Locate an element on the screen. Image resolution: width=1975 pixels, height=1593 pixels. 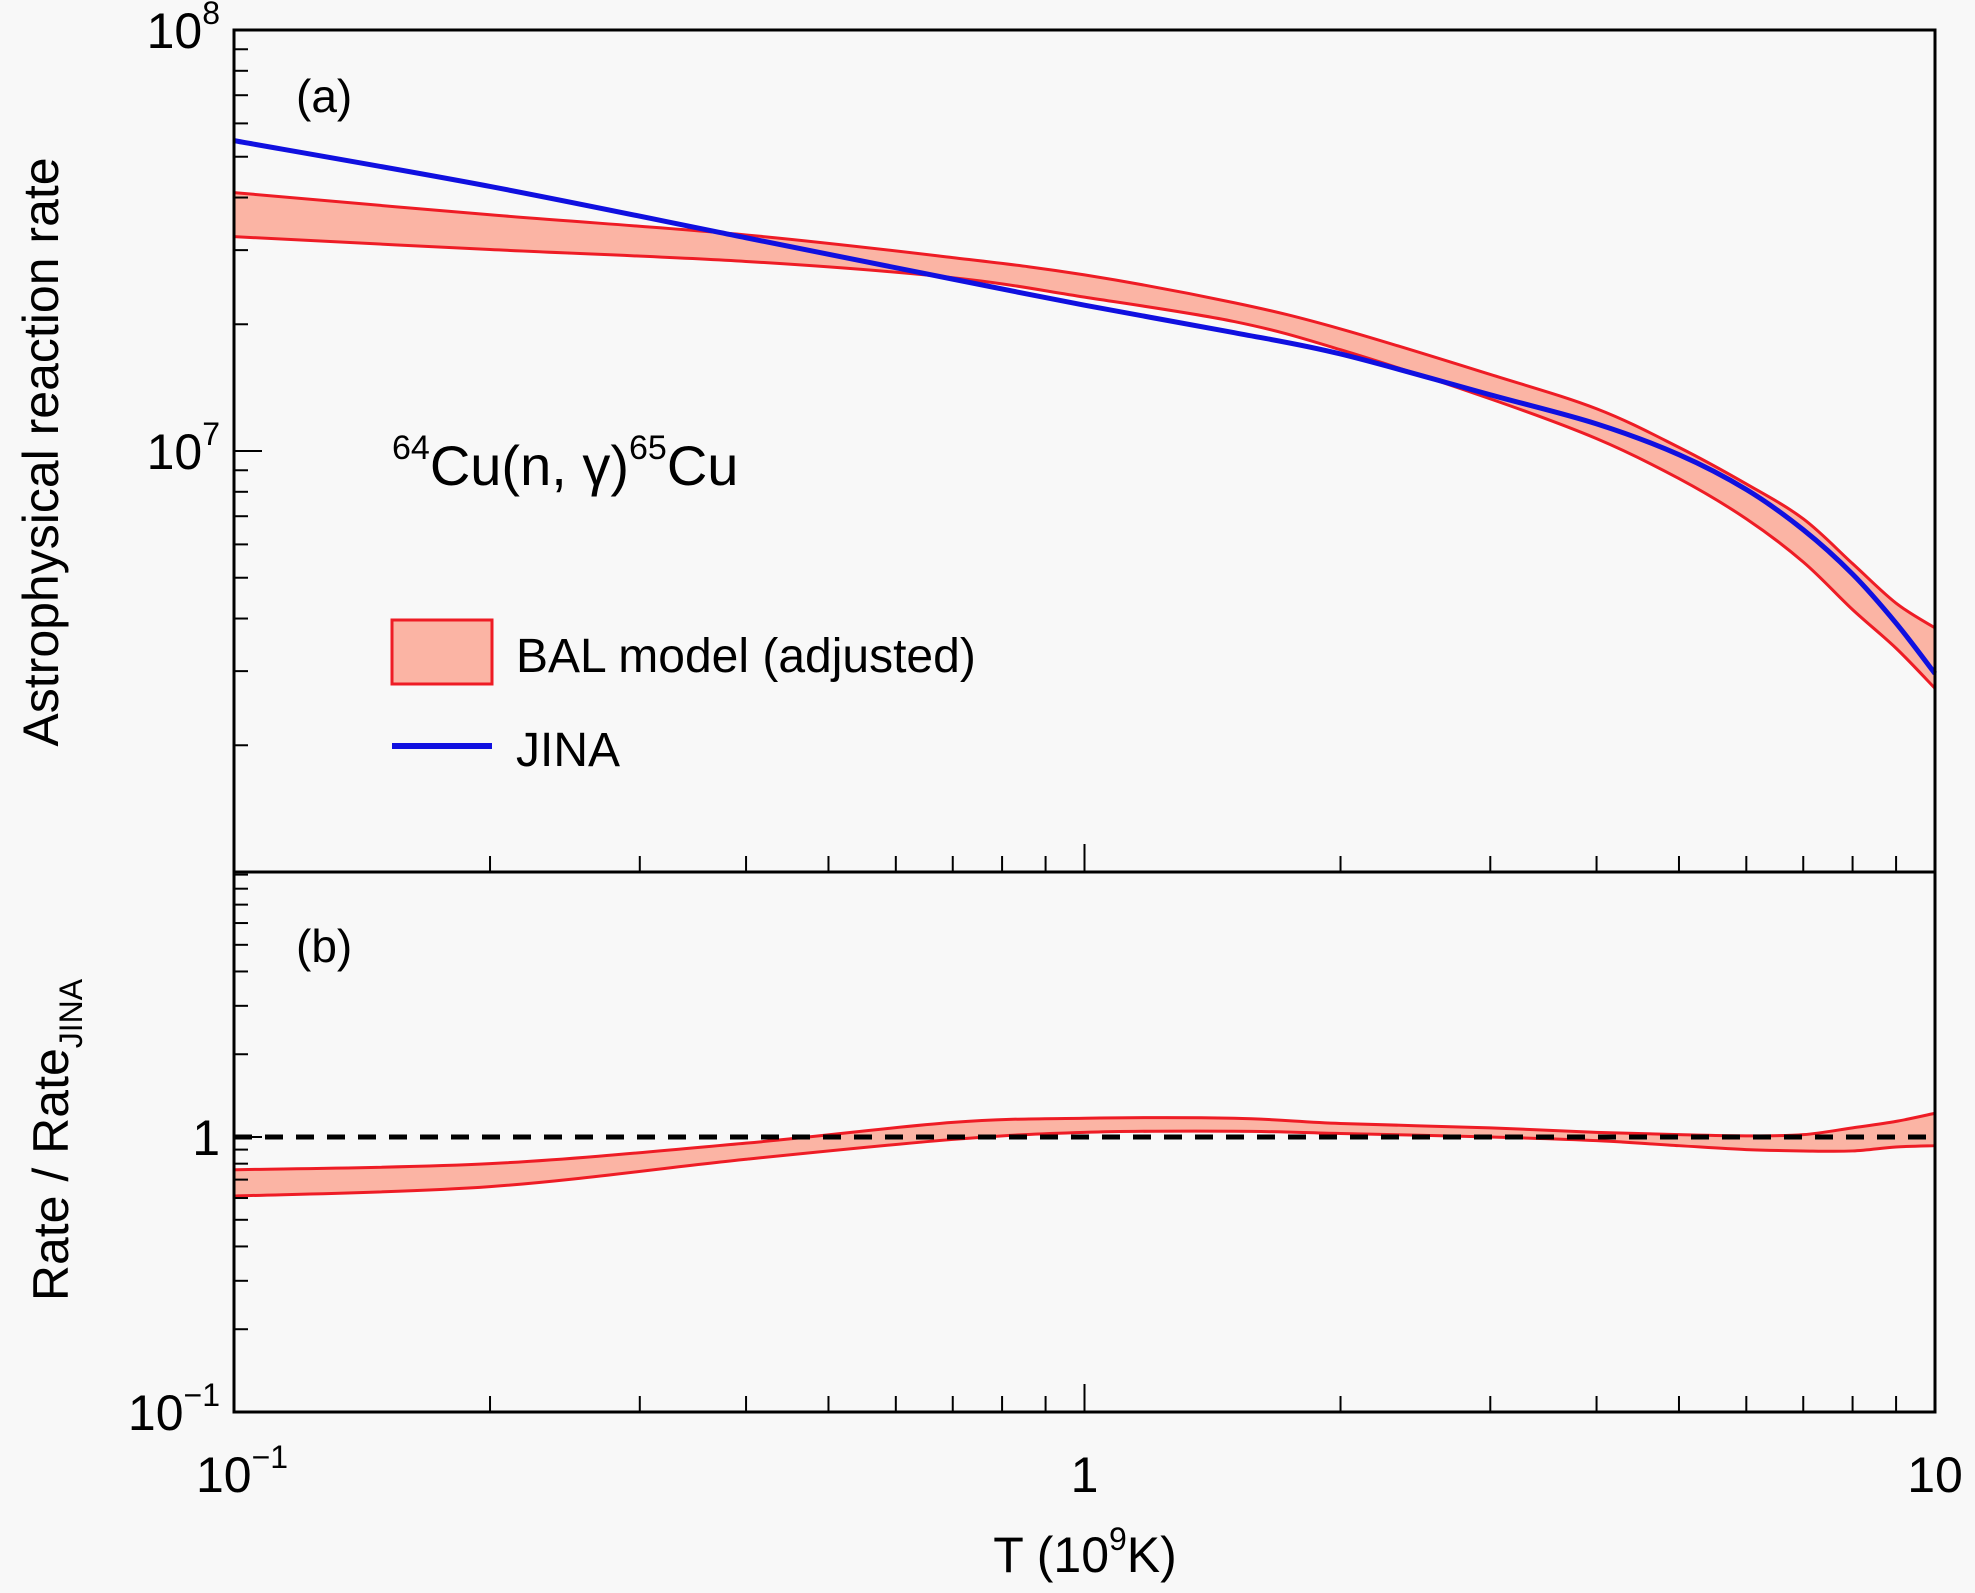
x-axis-title-sup: 9 is located at coordinates (1118, 1539).